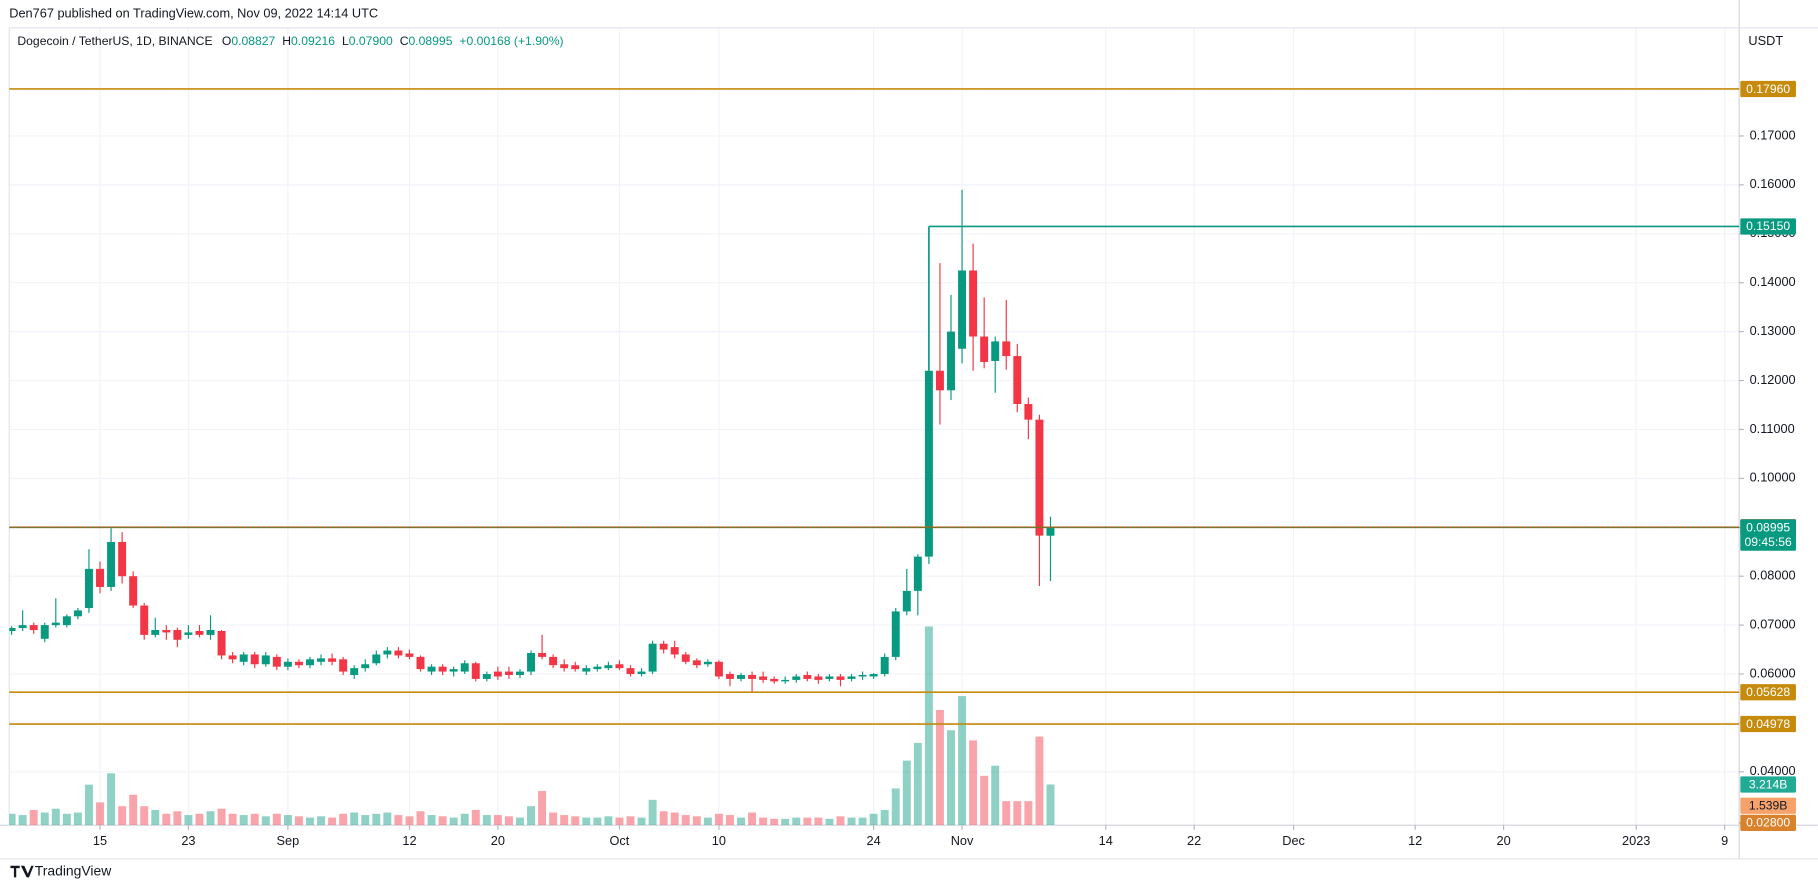  I want to click on field-value: 0.08995, so click(431, 41).